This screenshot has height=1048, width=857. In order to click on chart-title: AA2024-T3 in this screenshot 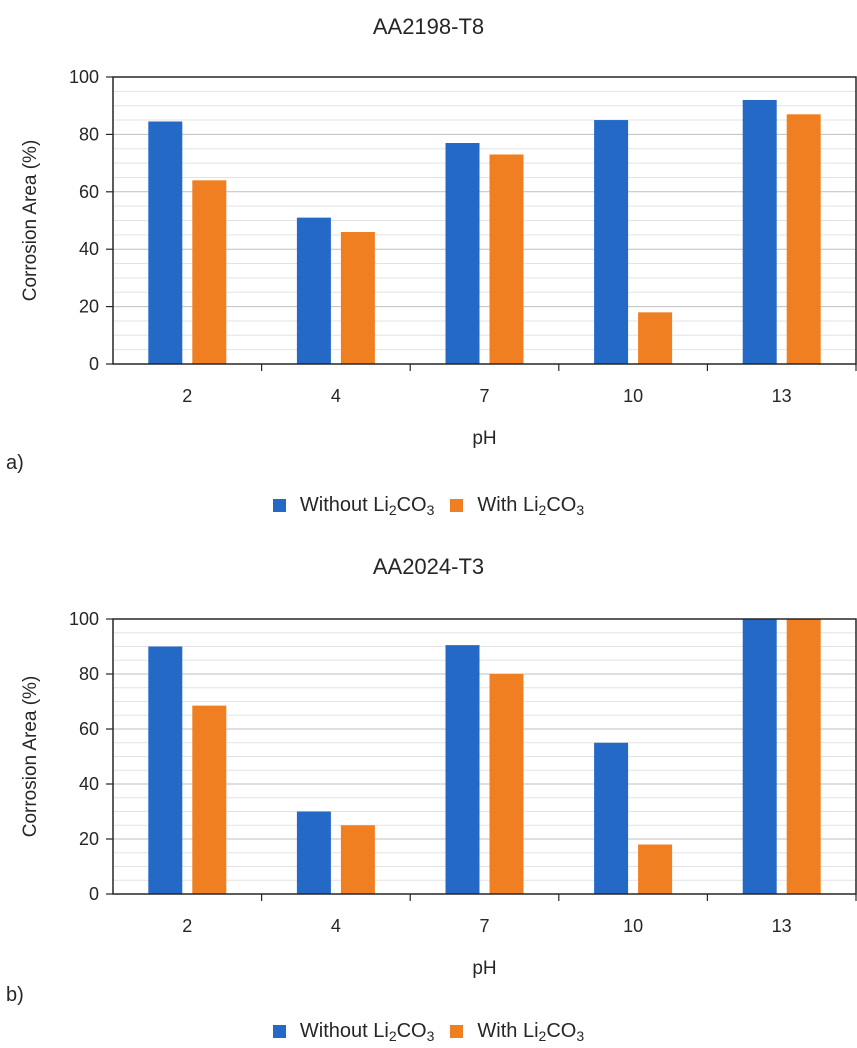, I will do `click(428, 566)`.